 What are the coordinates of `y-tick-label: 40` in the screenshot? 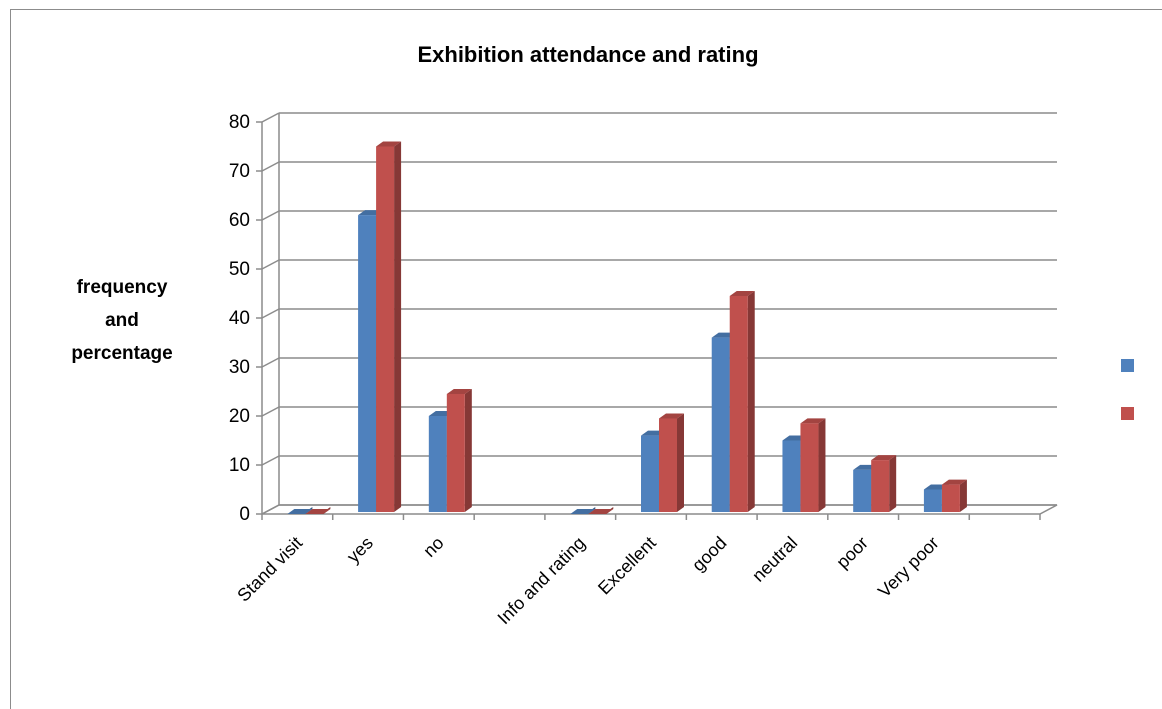 It's located at (239, 318).